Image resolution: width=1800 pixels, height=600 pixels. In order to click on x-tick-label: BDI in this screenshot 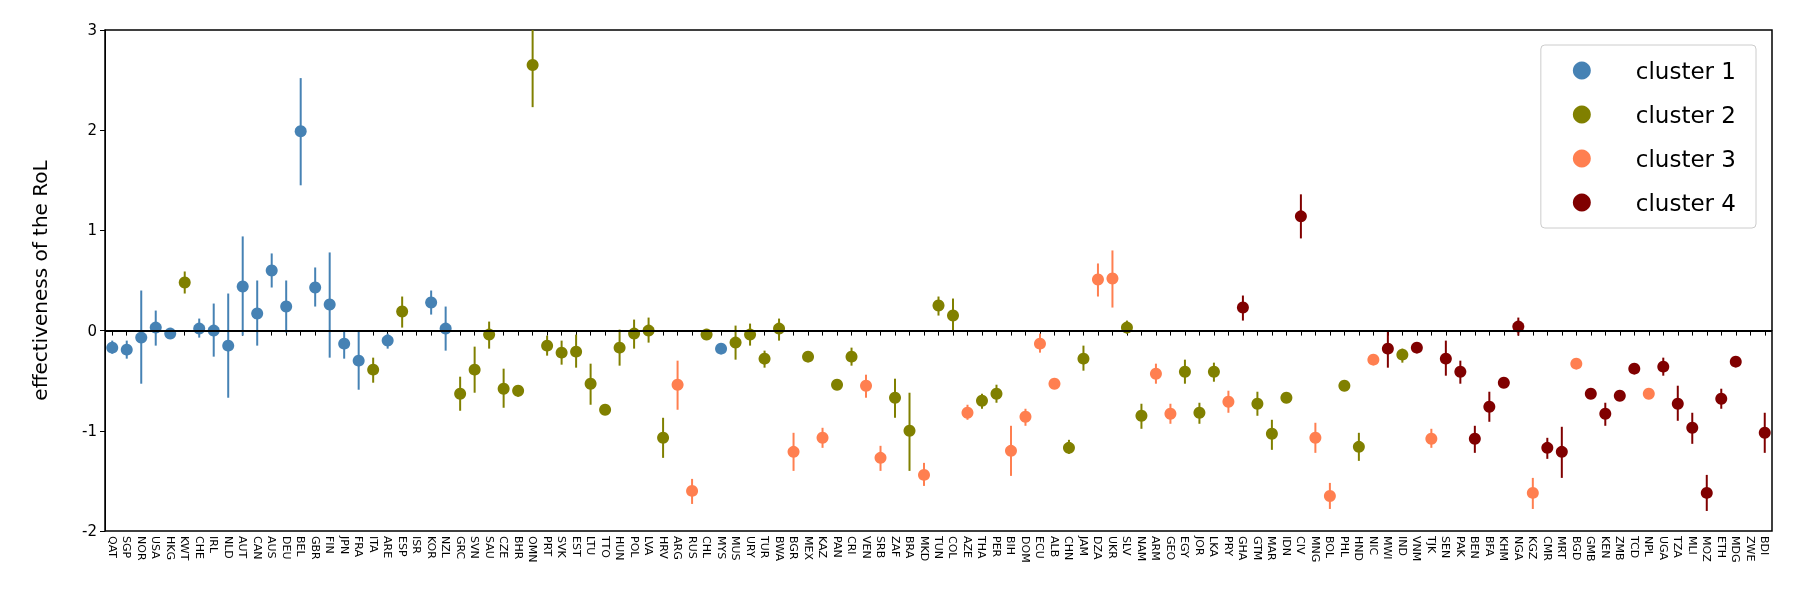, I will do `click(1765, 546)`.